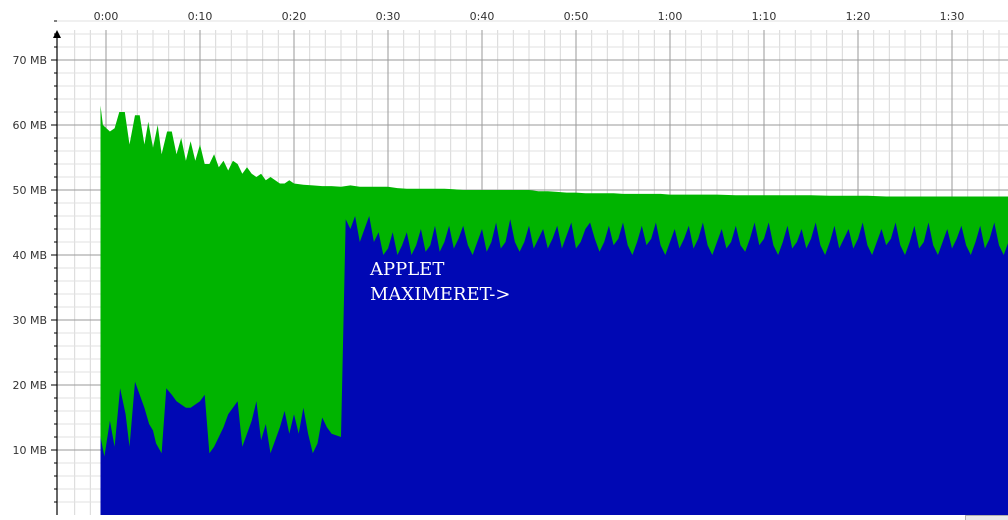 The width and height of the screenshot is (1008, 520). I want to click on y-tick-labels: 10 MB 20 MB 30 MB 40 MB 50 MB 60 MB 70 MB, so click(29, 255).